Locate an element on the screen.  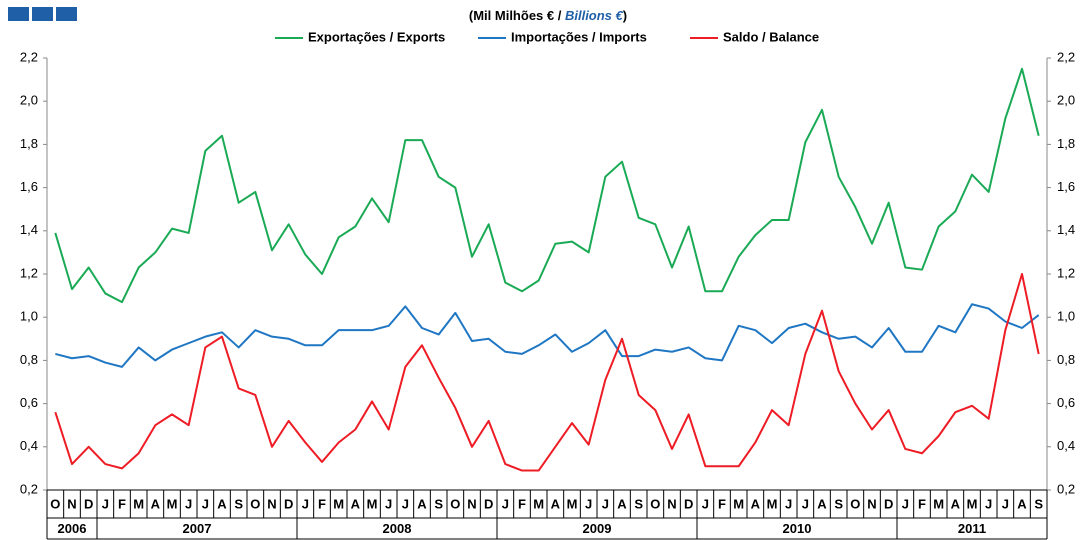
y2-tick-label: 1,6 is located at coordinates (1066, 186).